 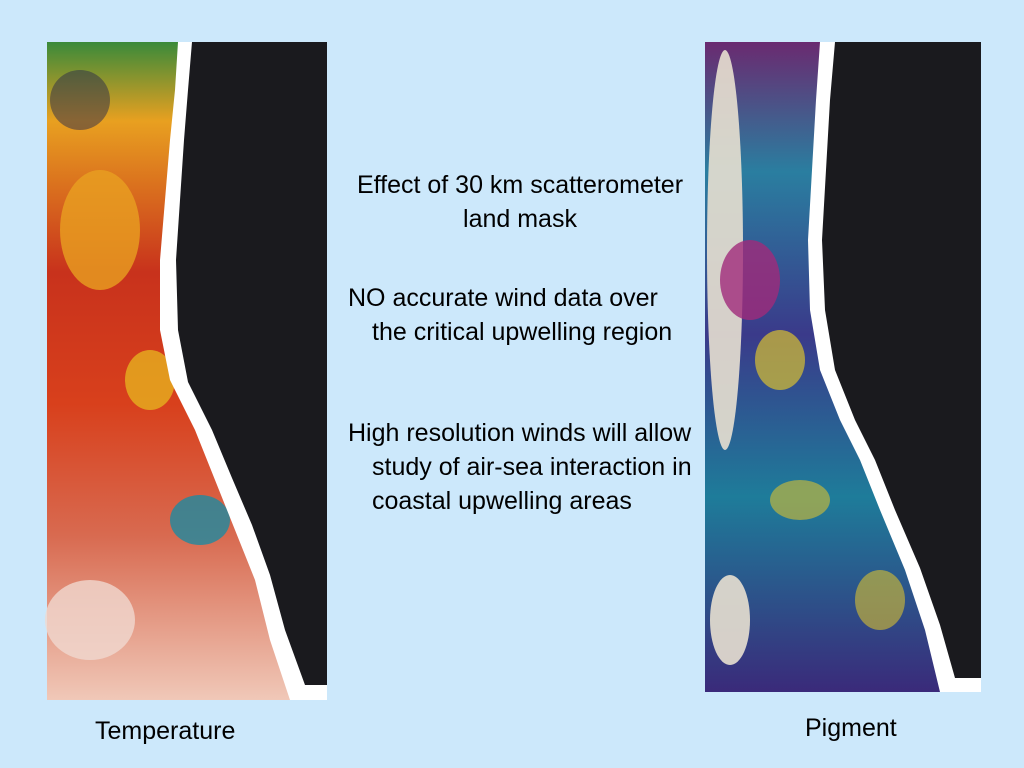 What do you see at coordinates (851, 728) in the screenshot?
I see `image-caption: Pigment` at bounding box center [851, 728].